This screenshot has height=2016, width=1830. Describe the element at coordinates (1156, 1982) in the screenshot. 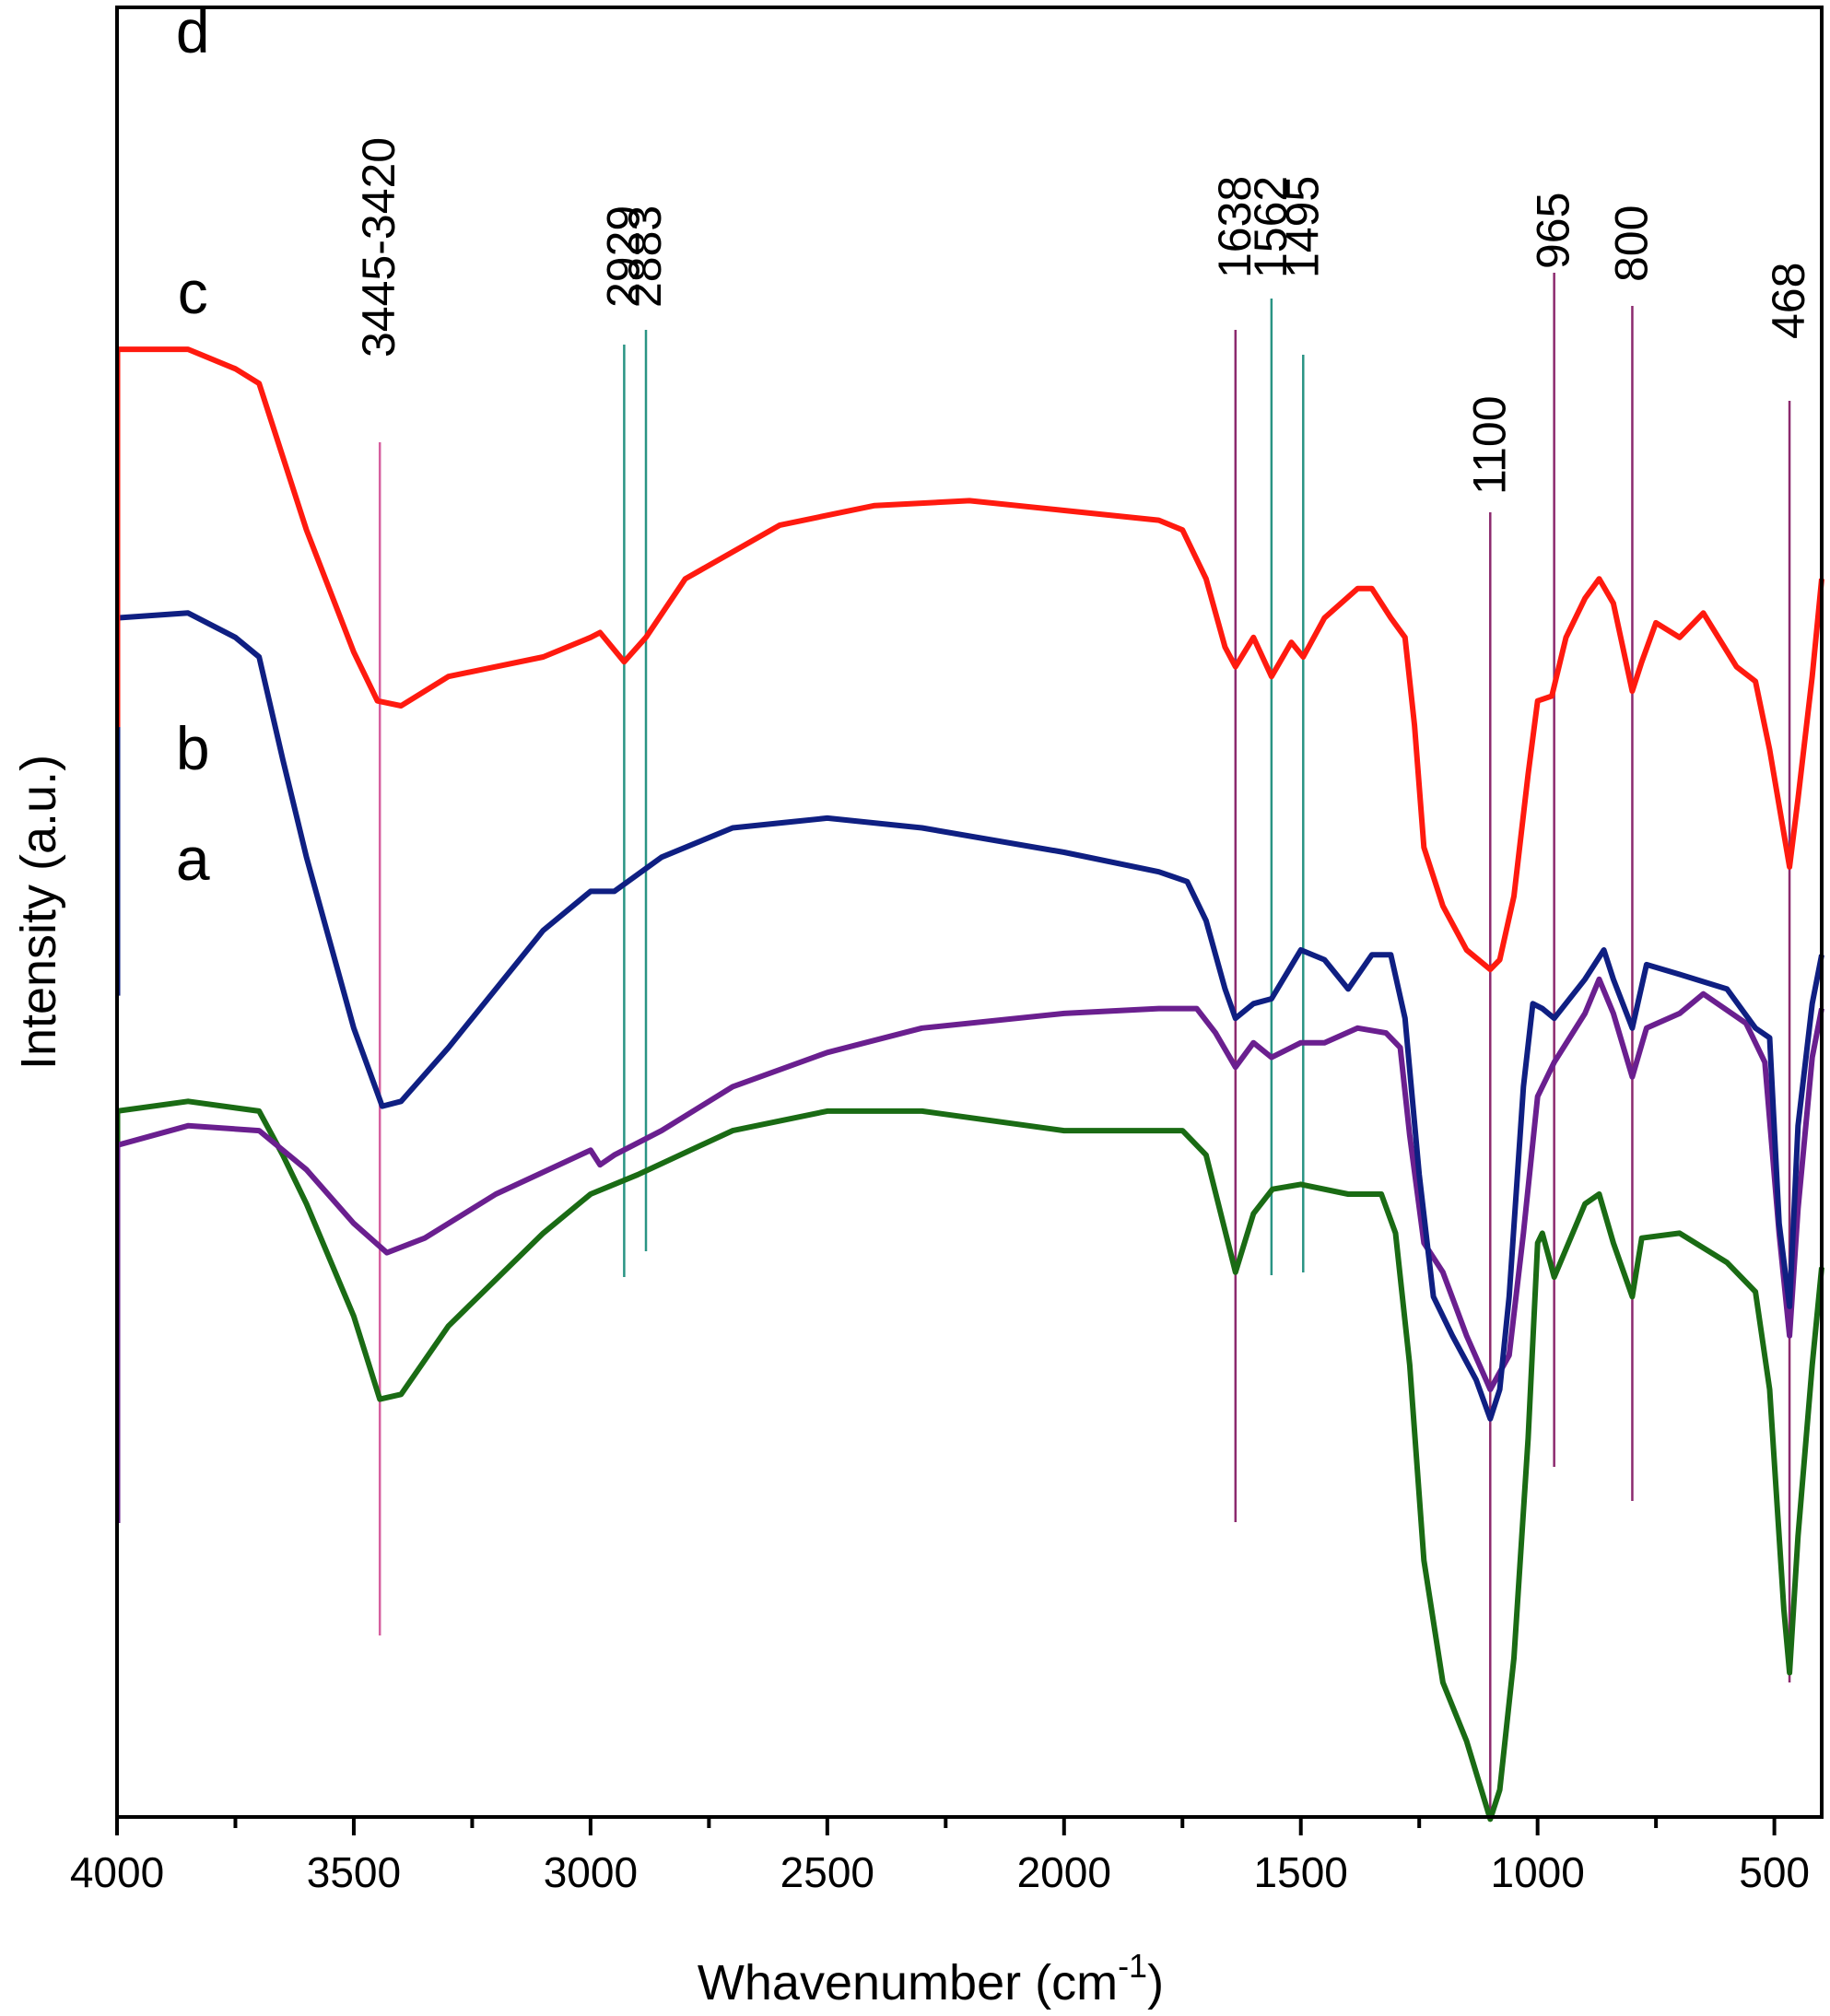

I see `x-axis-title-close: )` at that location.